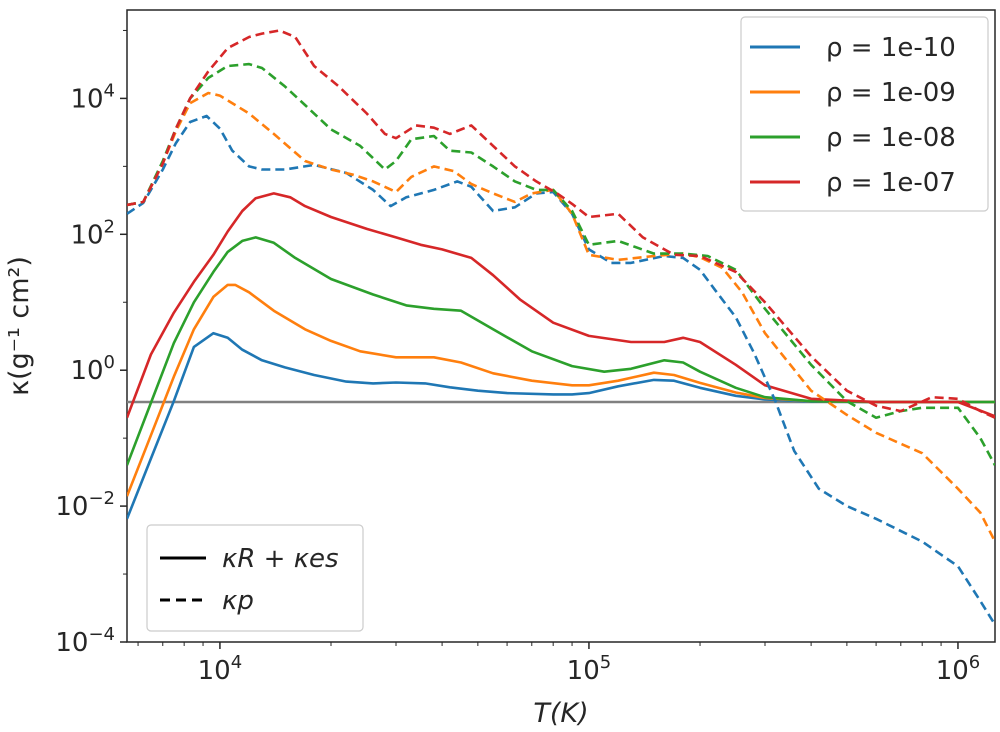  Describe the element at coordinates (92, 369) in the screenshot. I see `y-tick-label: 10⁰` at that location.